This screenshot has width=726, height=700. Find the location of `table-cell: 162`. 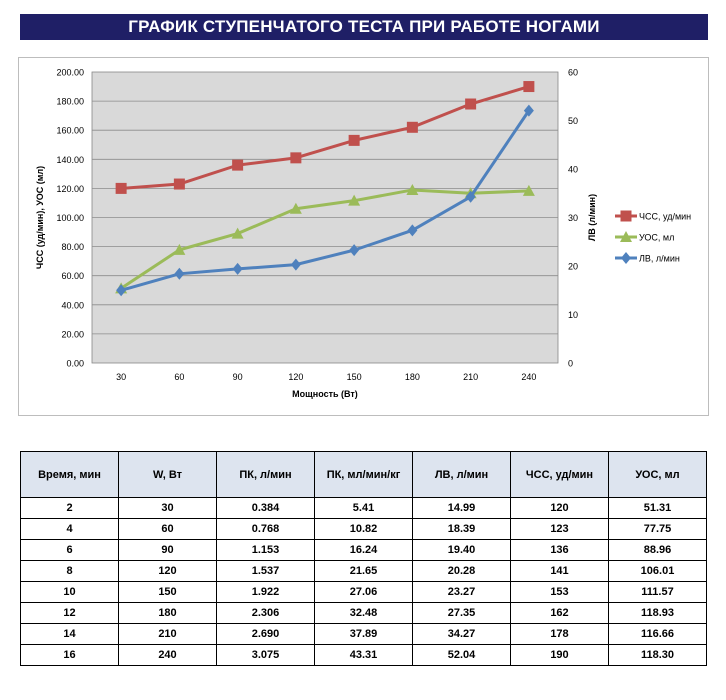

table-cell: 162 is located at coordinates (559, 613).